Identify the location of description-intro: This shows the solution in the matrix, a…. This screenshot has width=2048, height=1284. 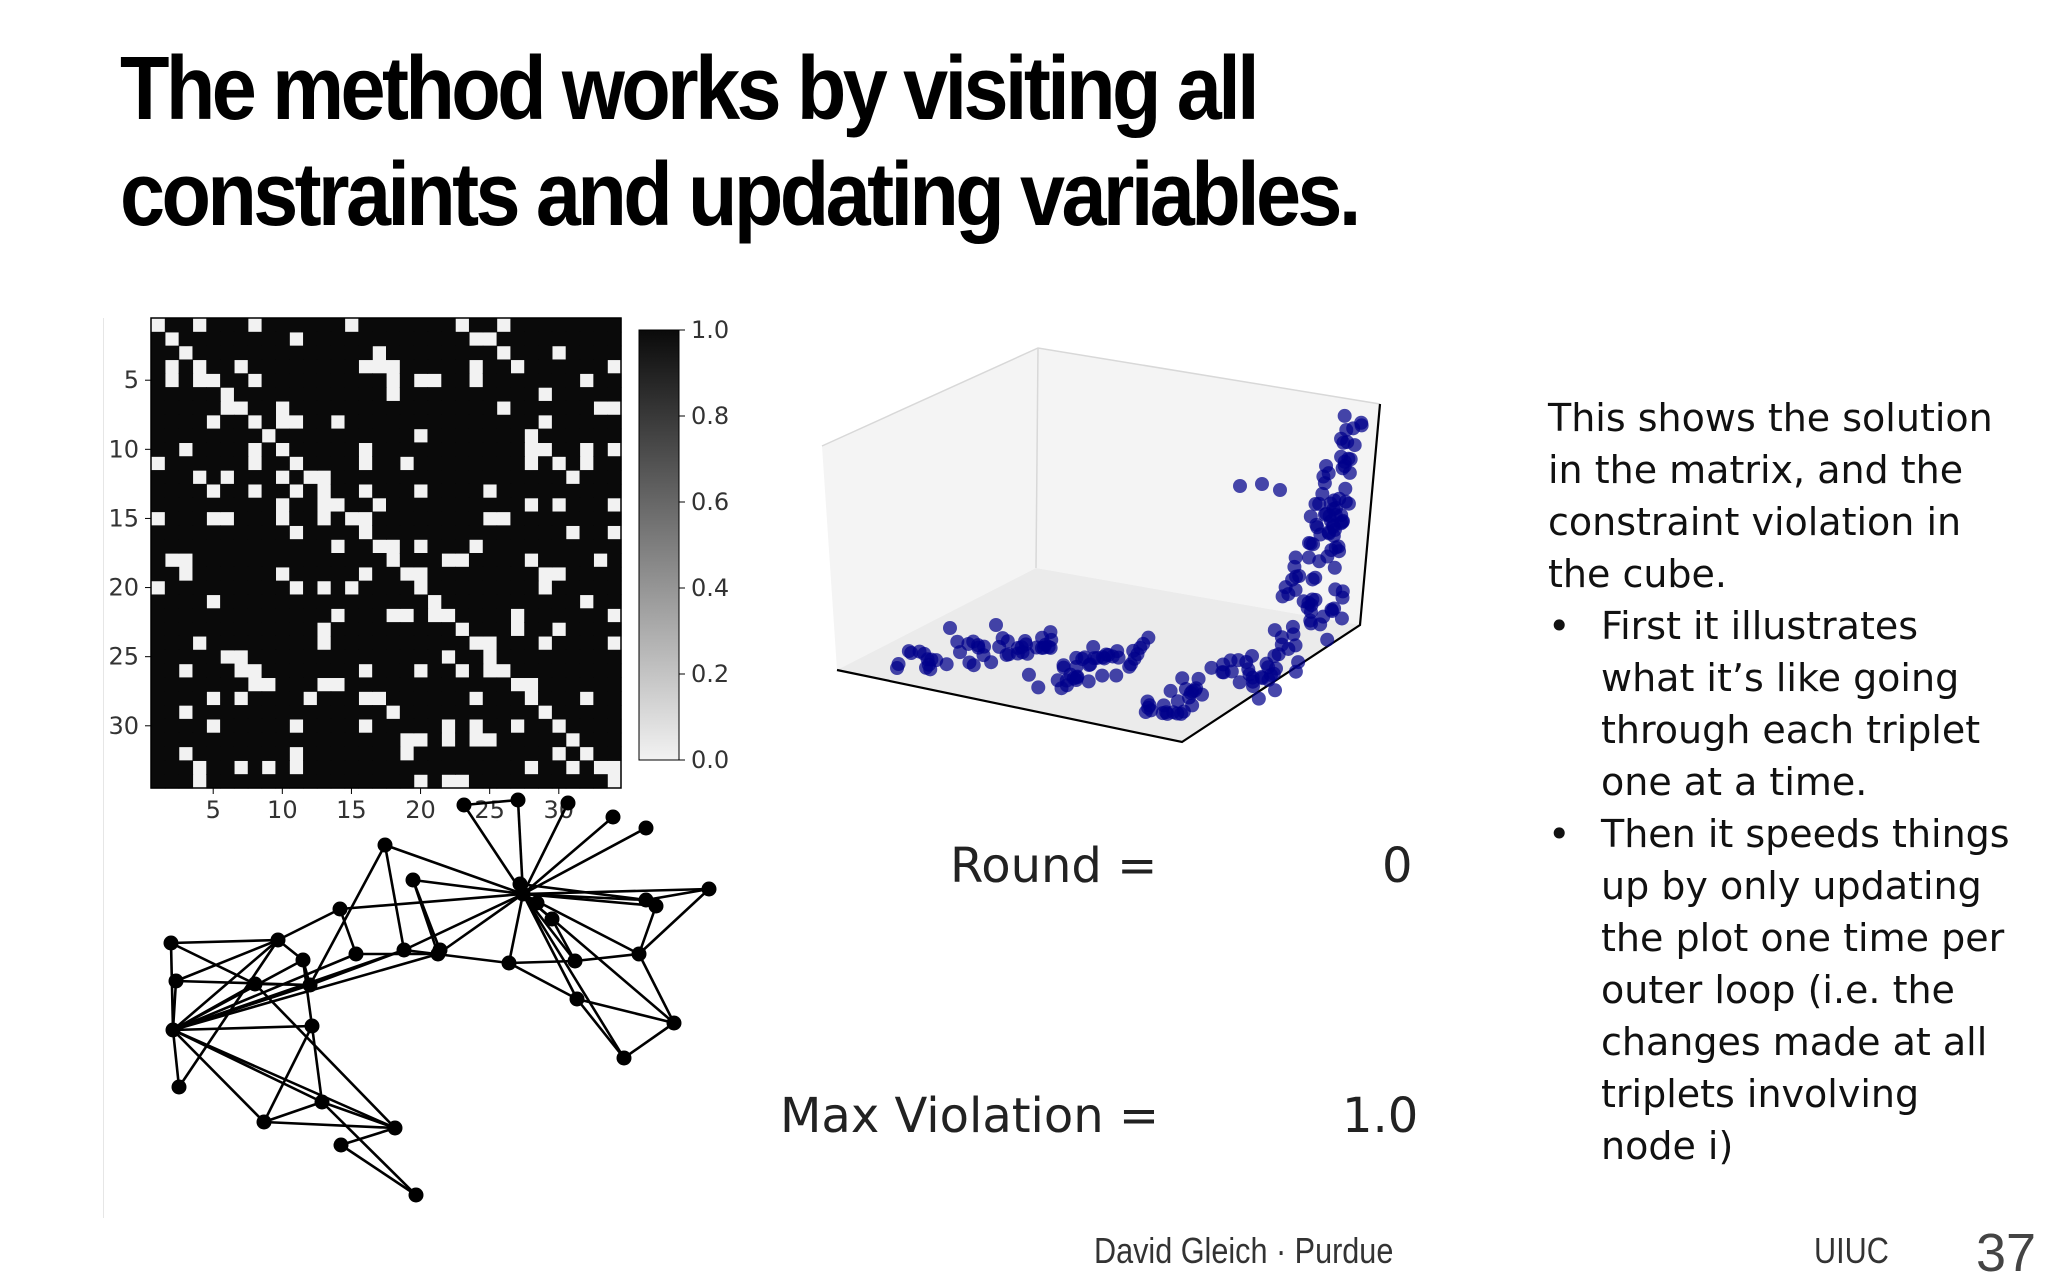
(1770, 496).